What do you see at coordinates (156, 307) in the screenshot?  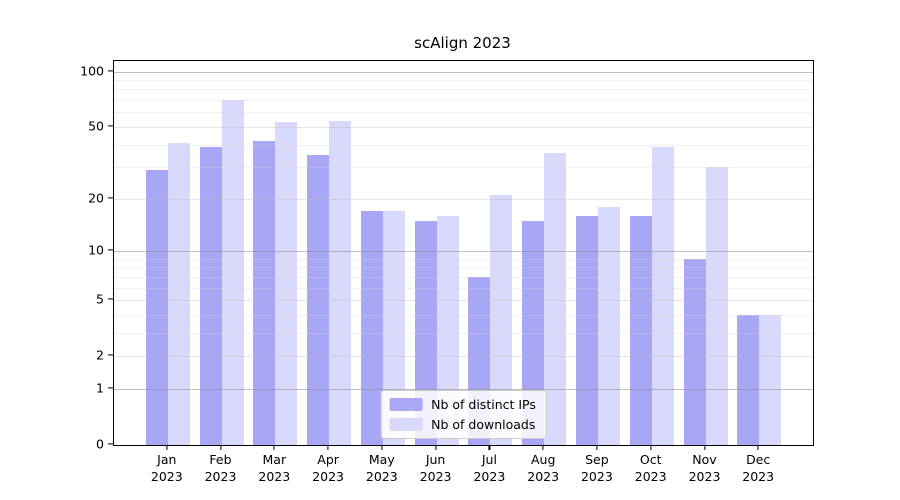 I see `bar-distinct-ips-jan` at bounding box center [156, 307].